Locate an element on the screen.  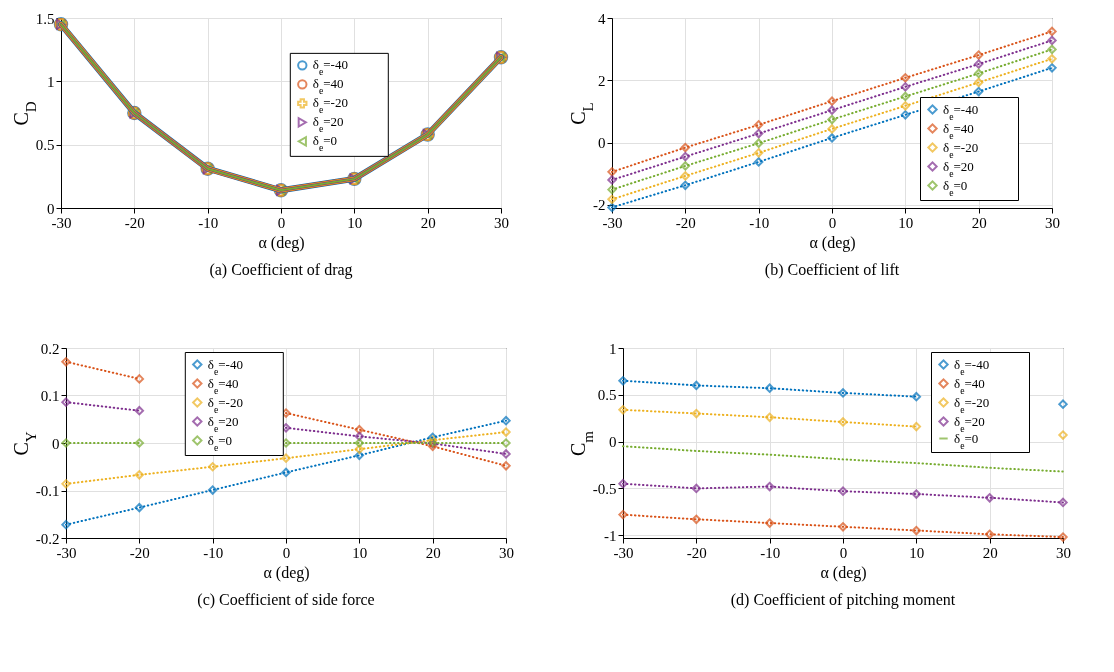
y-tick-label: 0.1 is located at coordinates (50, 396).